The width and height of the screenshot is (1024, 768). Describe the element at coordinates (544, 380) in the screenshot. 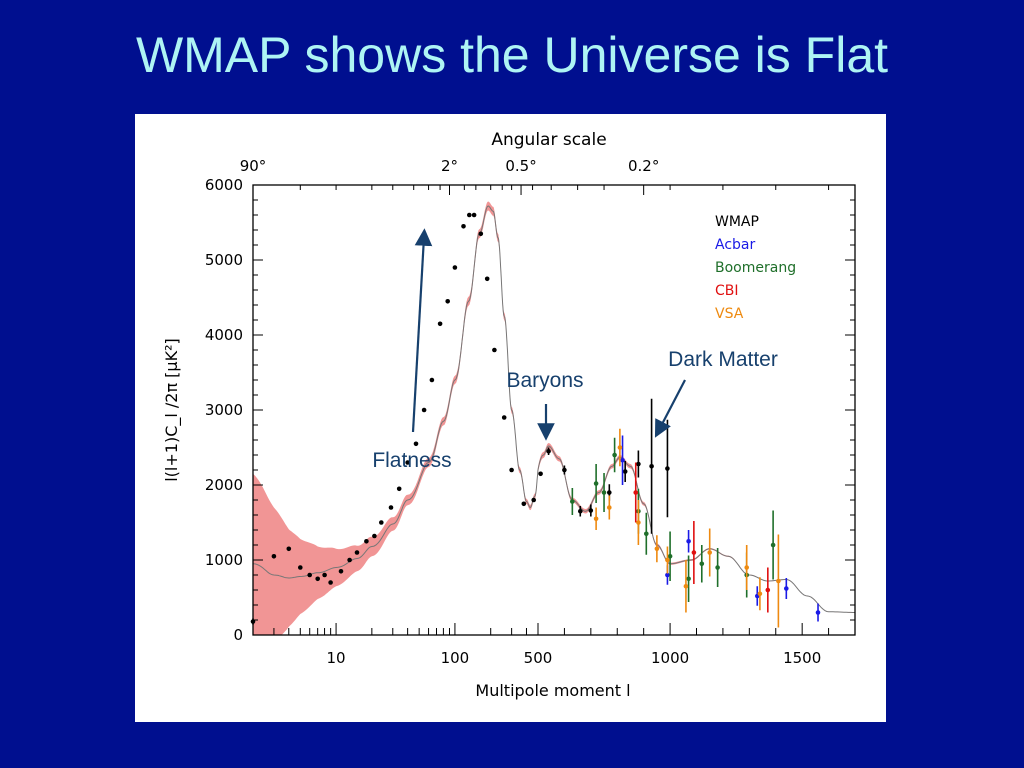

I see `annotation-baryons-label: Baryons` at that location.